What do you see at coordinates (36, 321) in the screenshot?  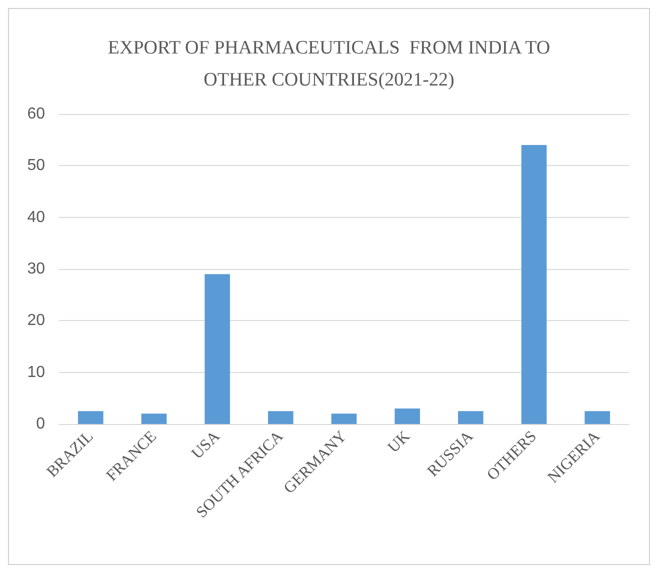 I see `y-tick-label: 20` at bounding box center [36, 321].